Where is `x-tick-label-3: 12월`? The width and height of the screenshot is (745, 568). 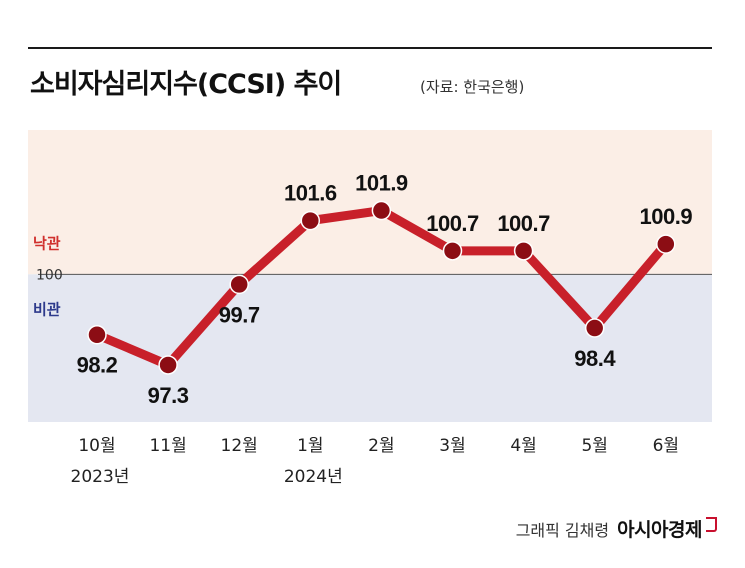 x-tick-label-3: 12월 is located at coordinates (239, 446).